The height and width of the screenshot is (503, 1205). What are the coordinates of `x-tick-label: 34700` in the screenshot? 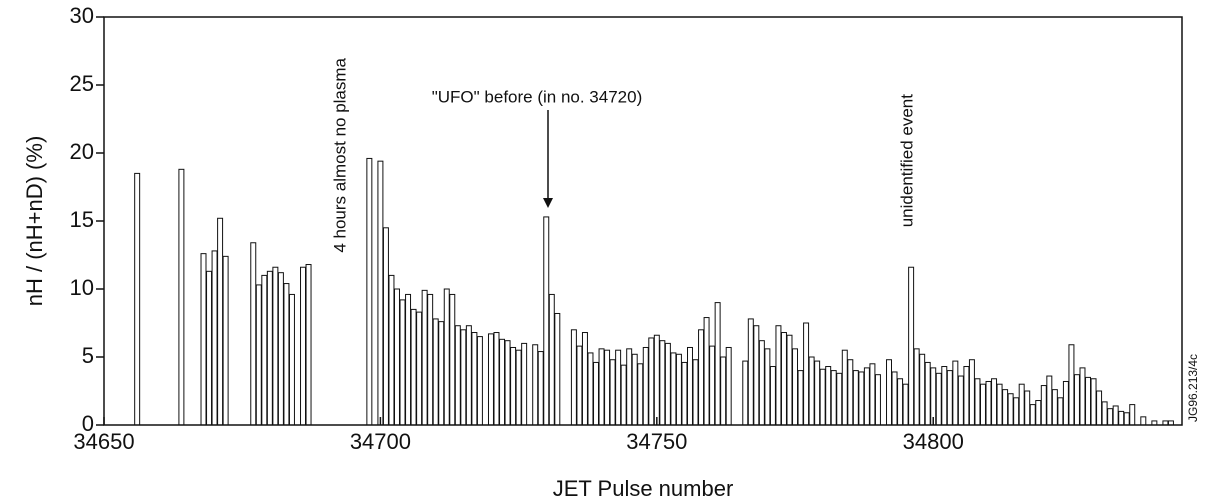 It's located at (380, 441).